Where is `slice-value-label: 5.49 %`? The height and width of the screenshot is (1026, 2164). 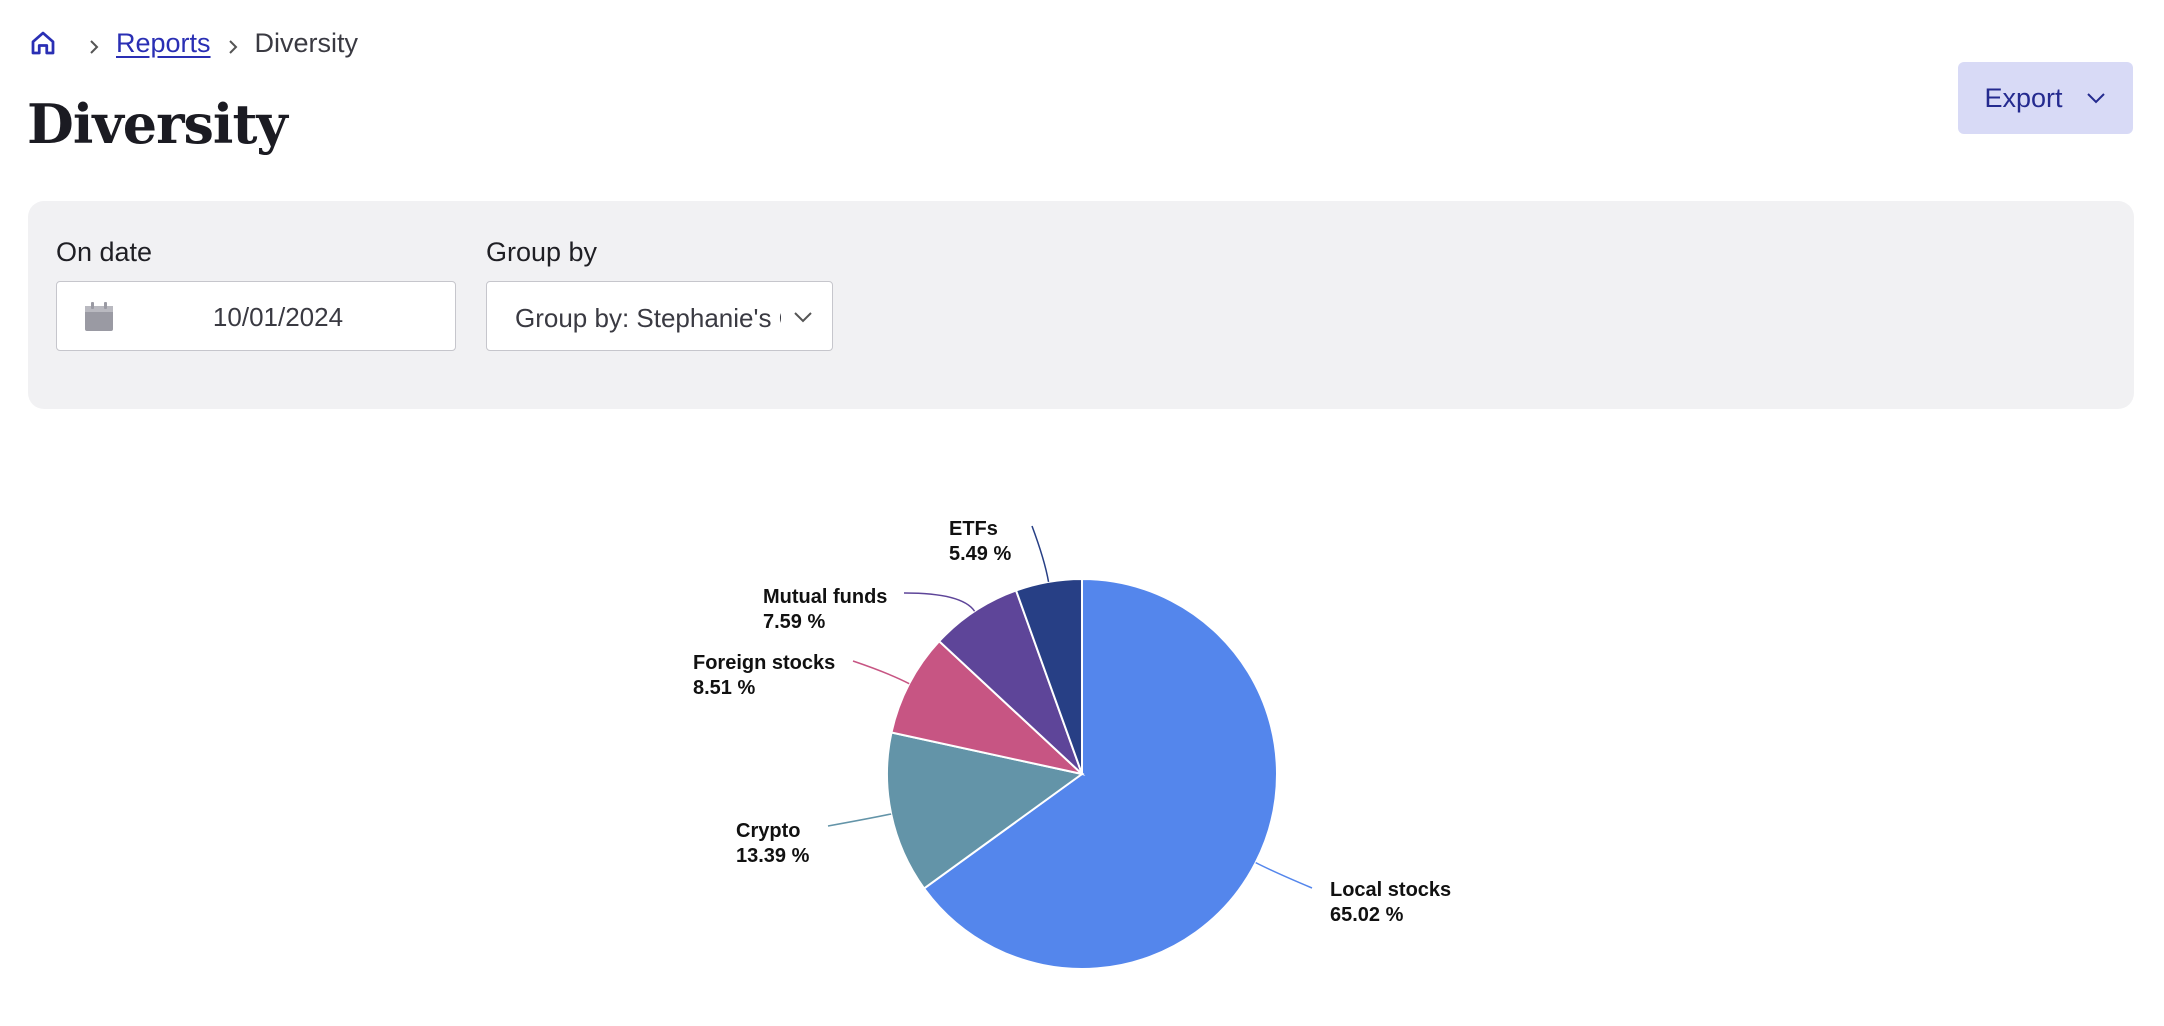
slice-value-label: 5.49 % is located at coordinates (980, 554).